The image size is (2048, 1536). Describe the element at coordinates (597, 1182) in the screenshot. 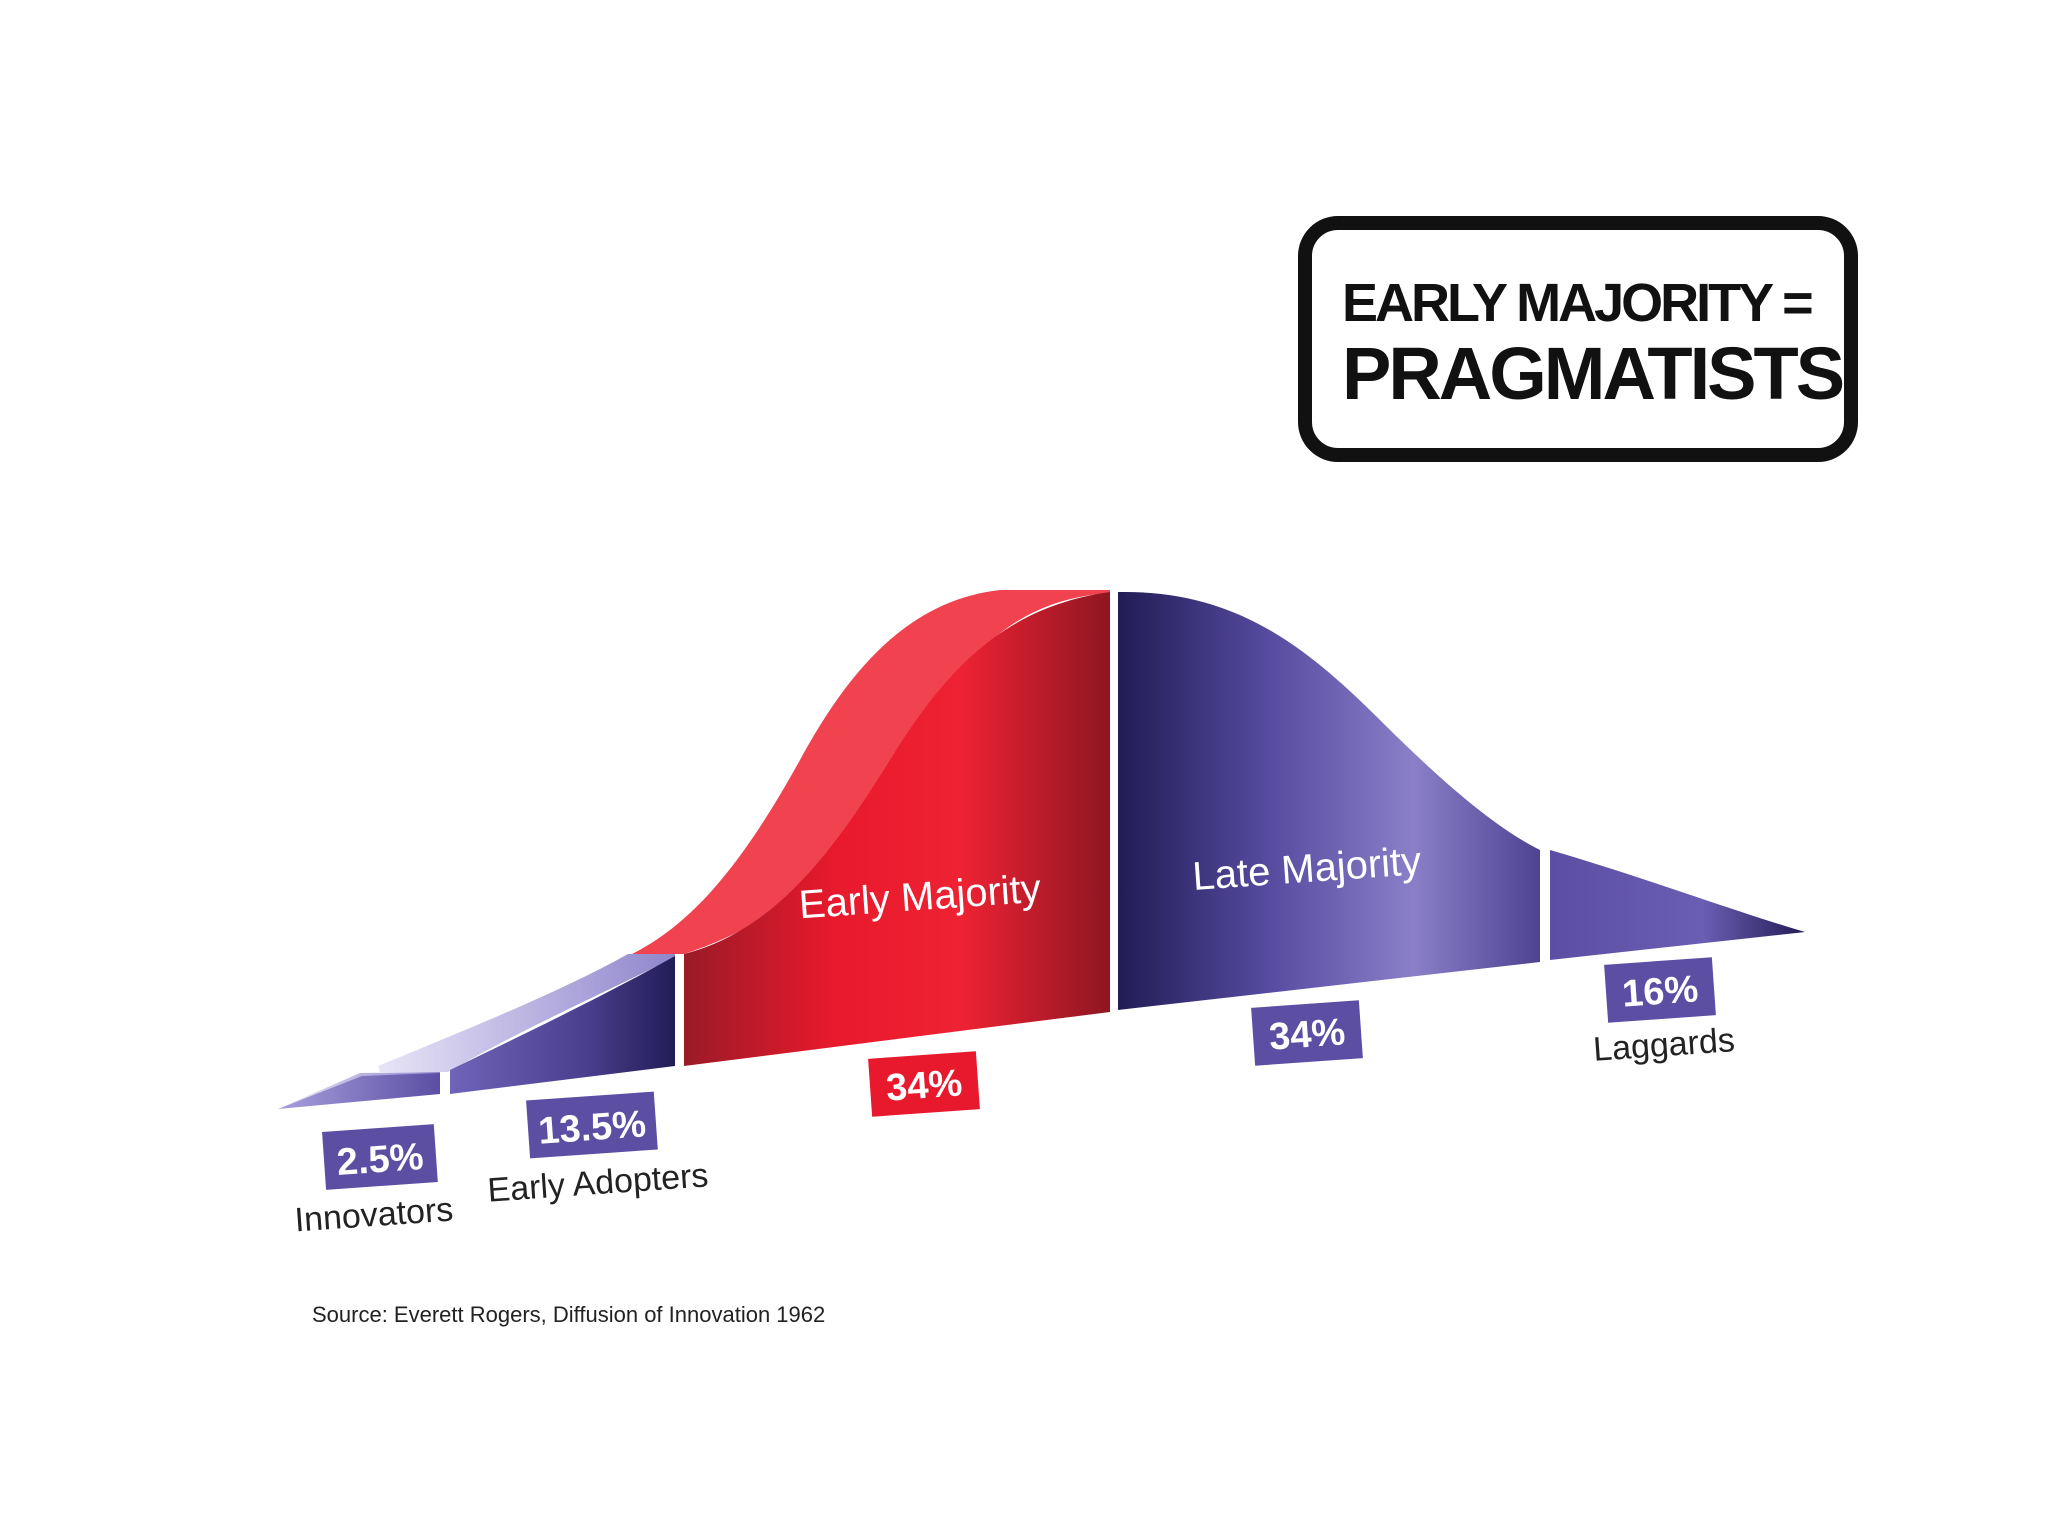

I see `label-early-adopters: Early Adopters` at that location.